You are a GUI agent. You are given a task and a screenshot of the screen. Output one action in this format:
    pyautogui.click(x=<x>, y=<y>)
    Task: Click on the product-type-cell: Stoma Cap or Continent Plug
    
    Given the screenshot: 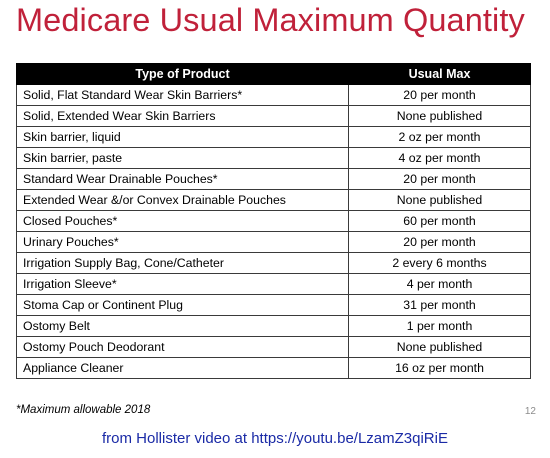 What is the action you would take?
    pyautogui.click(x=182, y=305)
    